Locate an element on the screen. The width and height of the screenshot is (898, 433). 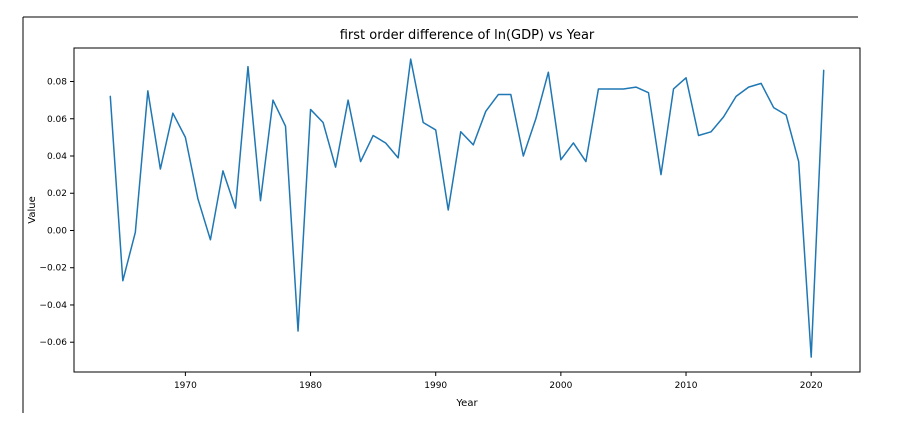
y-tick-label: 0.00 is located at coordinates (57, 231).